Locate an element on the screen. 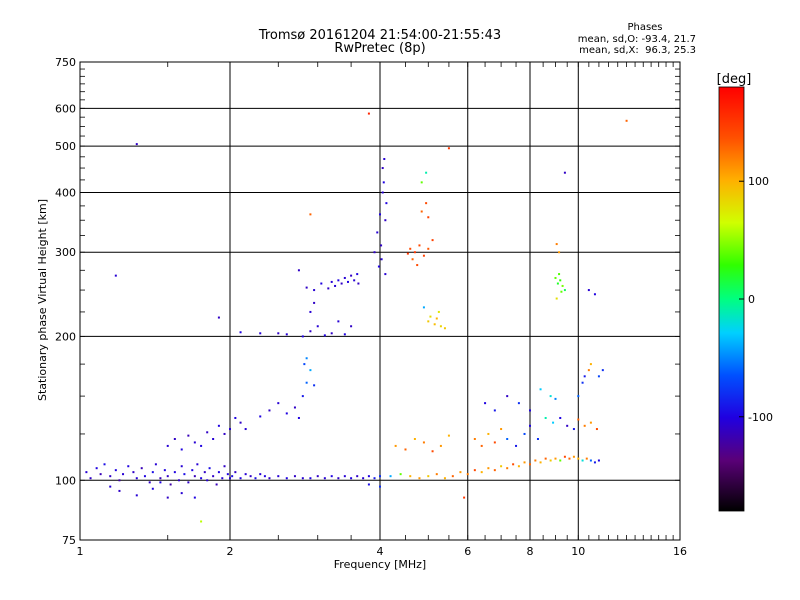  phase-stats-heading: Phases is located at coordinates (644, 27).